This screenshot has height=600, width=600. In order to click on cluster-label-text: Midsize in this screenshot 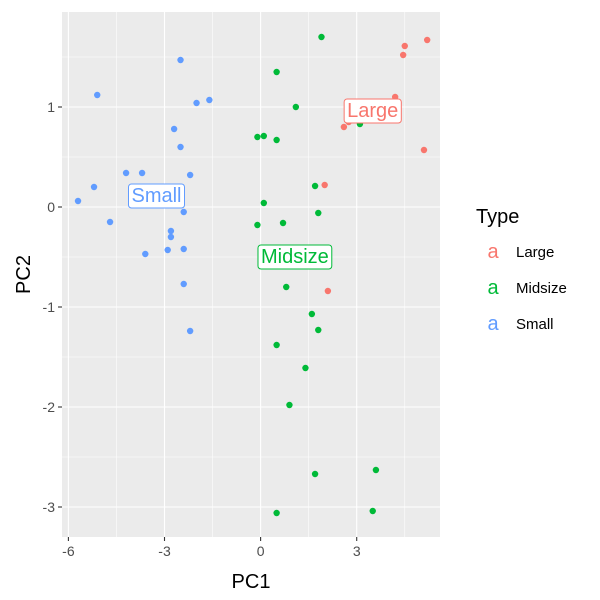, I will do `click(295, 257)`.